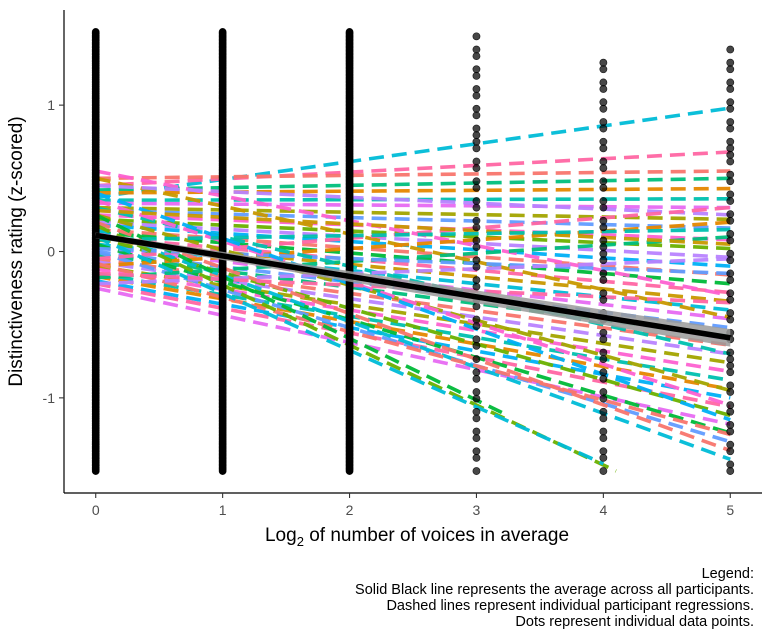 This screenshot has width=764, height=631. What do you see at coordinates (223, 510) in the screenshot?
I see `x-tick-label: 1` at bounding box center [223, 510].